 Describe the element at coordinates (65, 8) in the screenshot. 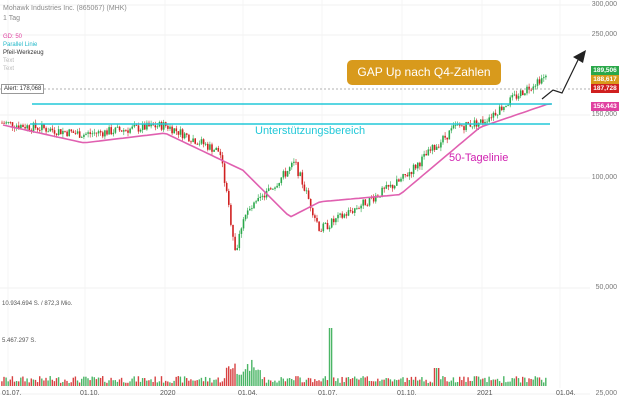

I see `chart-title: Mohawk Industries Inc. (865067) (MHK)` at that location.